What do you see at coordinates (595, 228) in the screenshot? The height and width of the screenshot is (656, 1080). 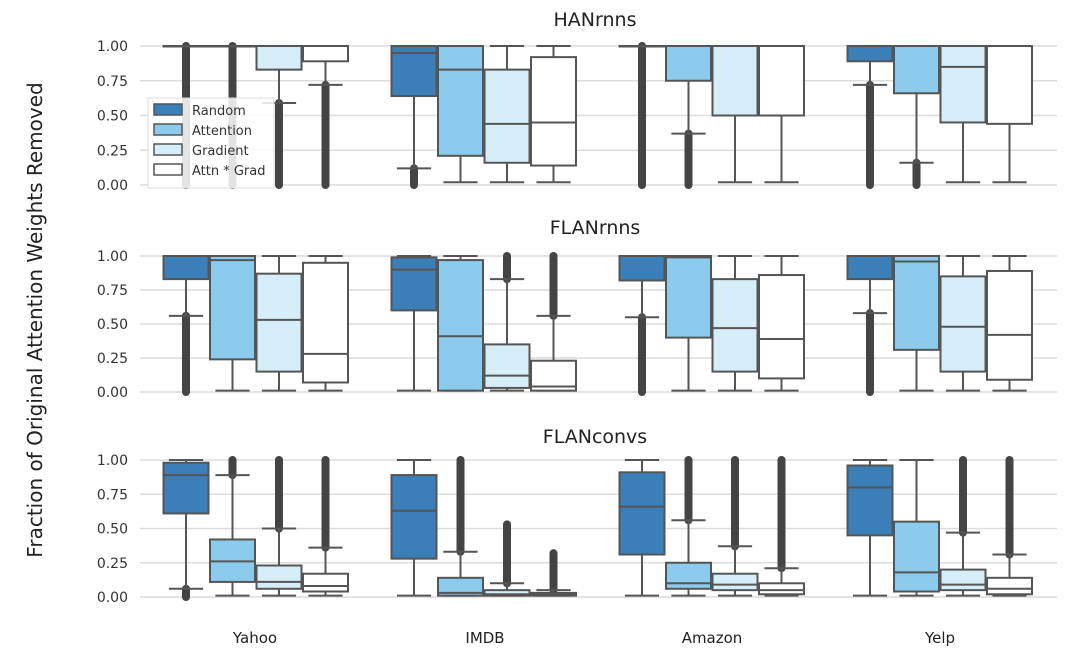 I see `panel-title: FLANrnns` at bounding box center [595, 228].